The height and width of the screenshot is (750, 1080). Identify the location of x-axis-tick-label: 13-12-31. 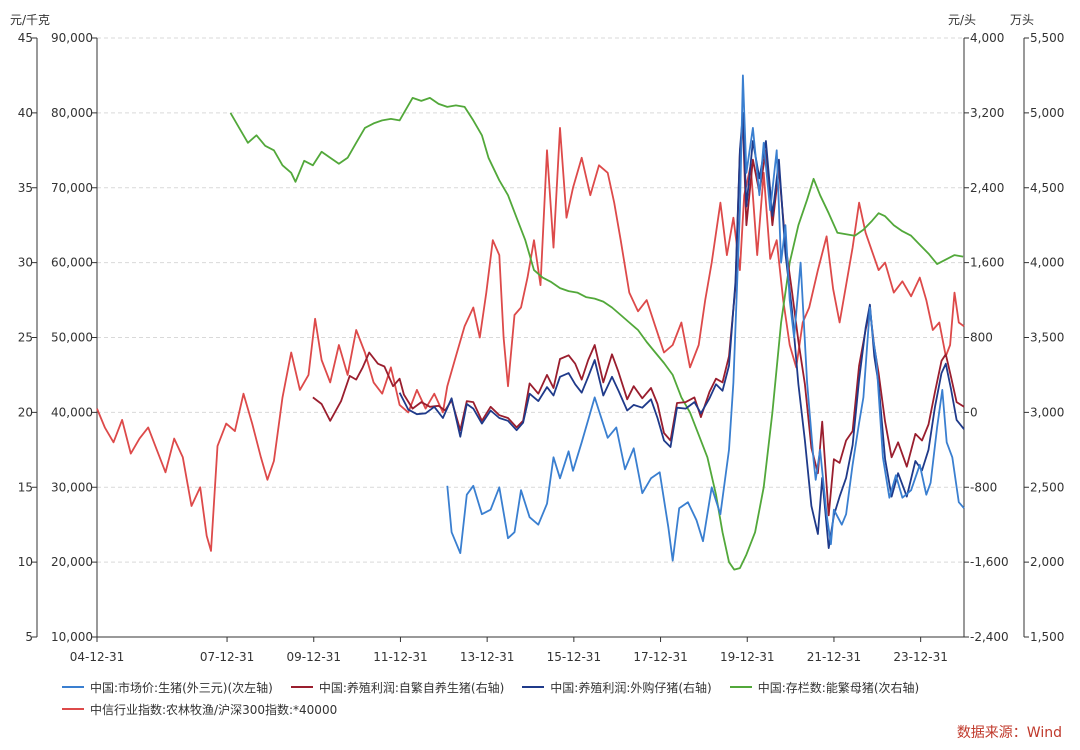
(487, 657).